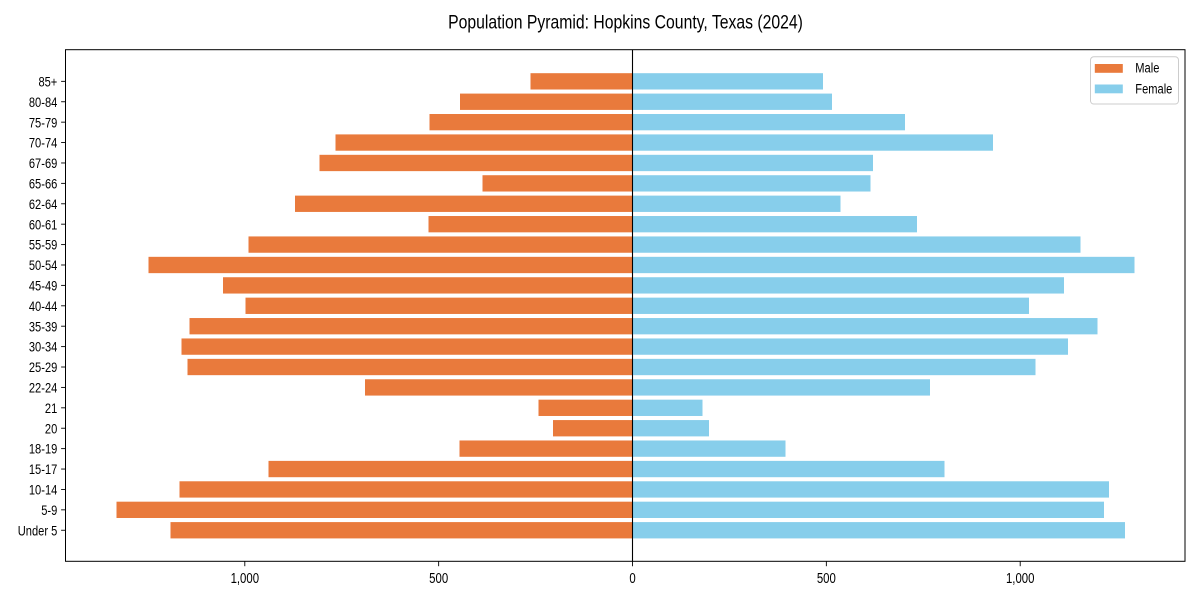  What do you see at coordinates (43, 163) in the screenshot?
I see `svg-text: 67-69` at bounding box center [43, 163].